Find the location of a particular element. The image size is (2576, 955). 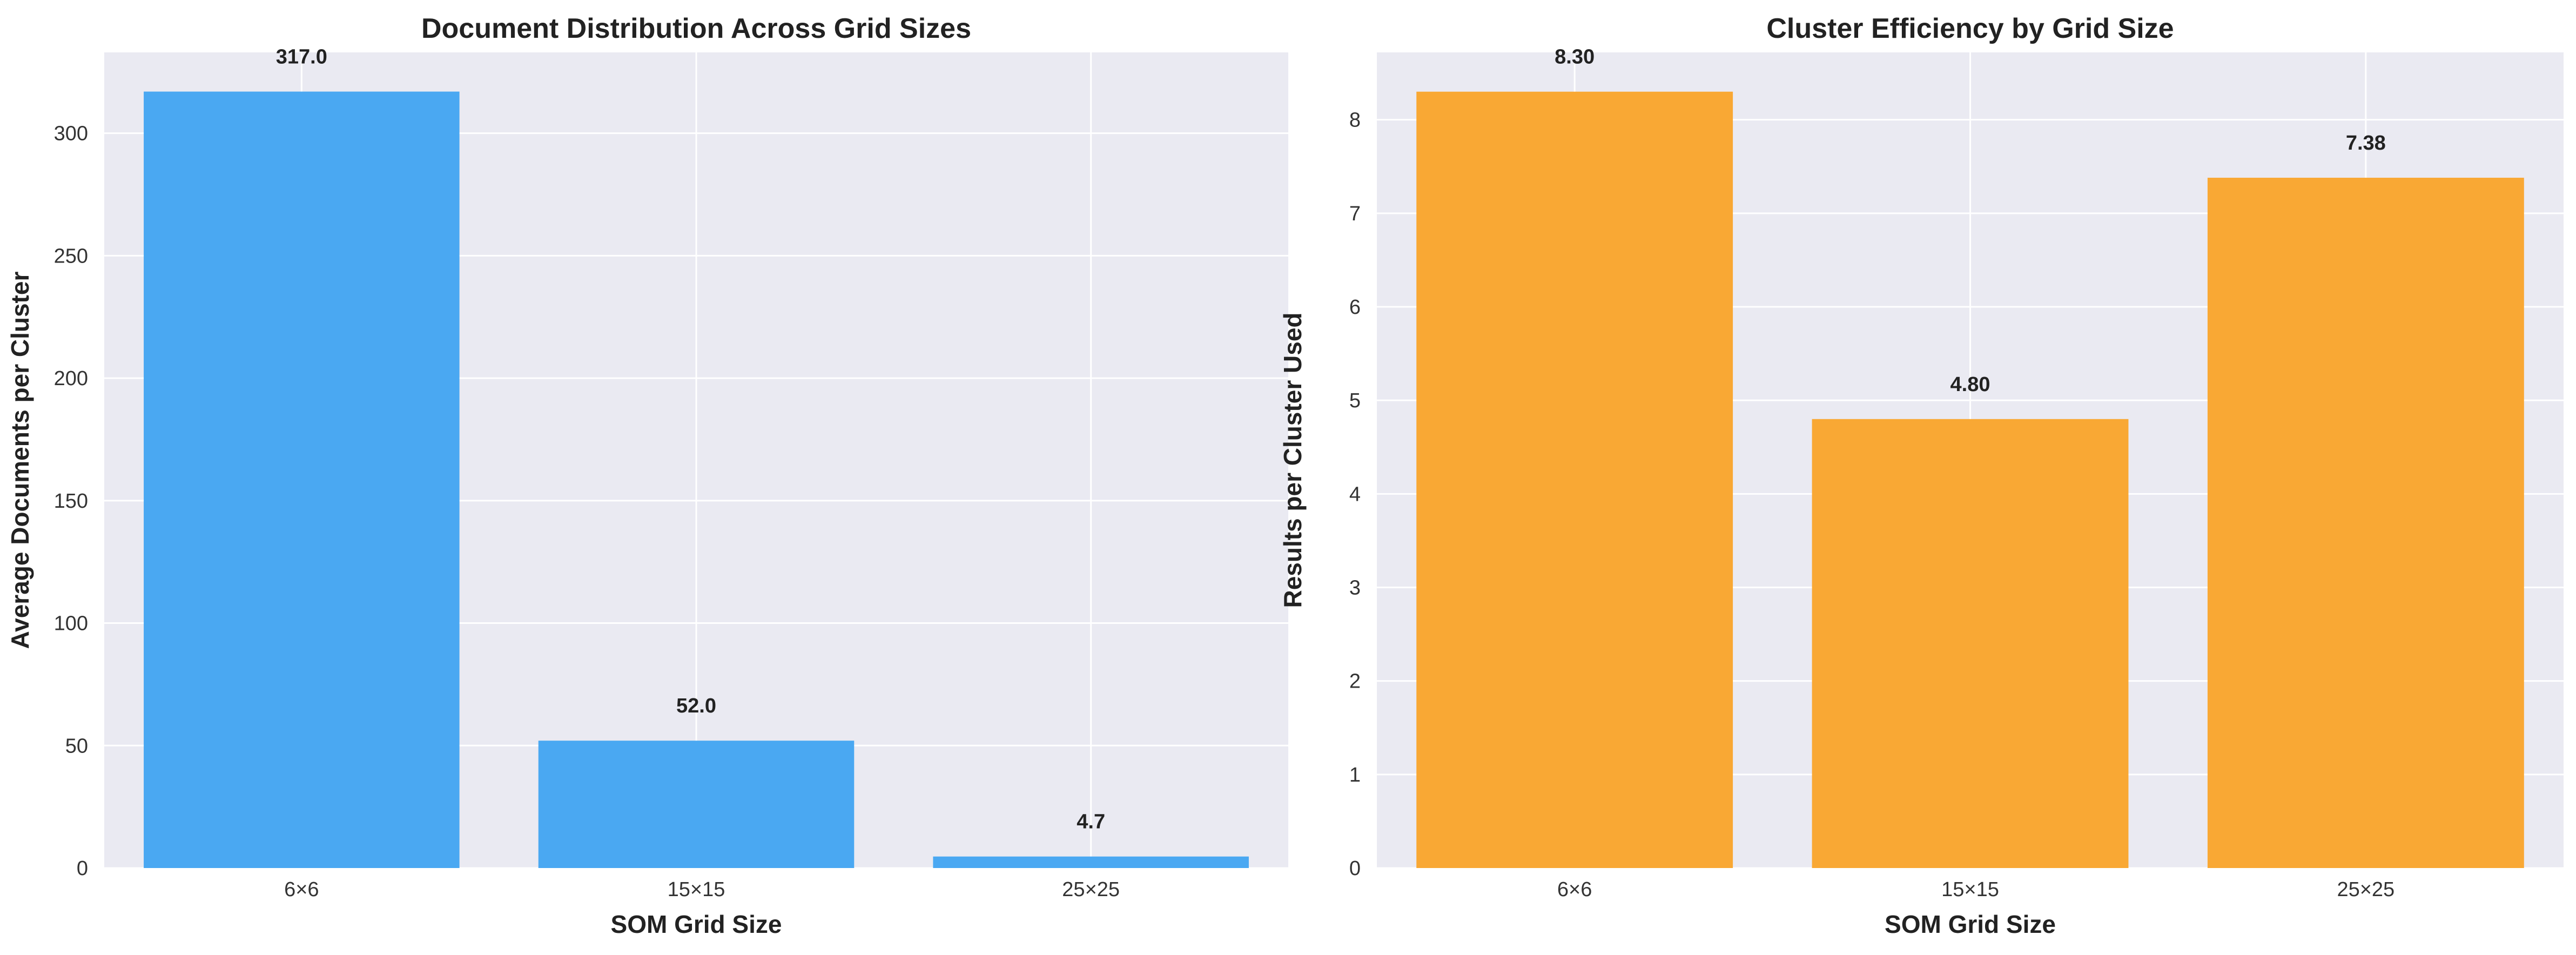

y-axis-label: Results per Cluster Used is located at coordinates (1293, 460).